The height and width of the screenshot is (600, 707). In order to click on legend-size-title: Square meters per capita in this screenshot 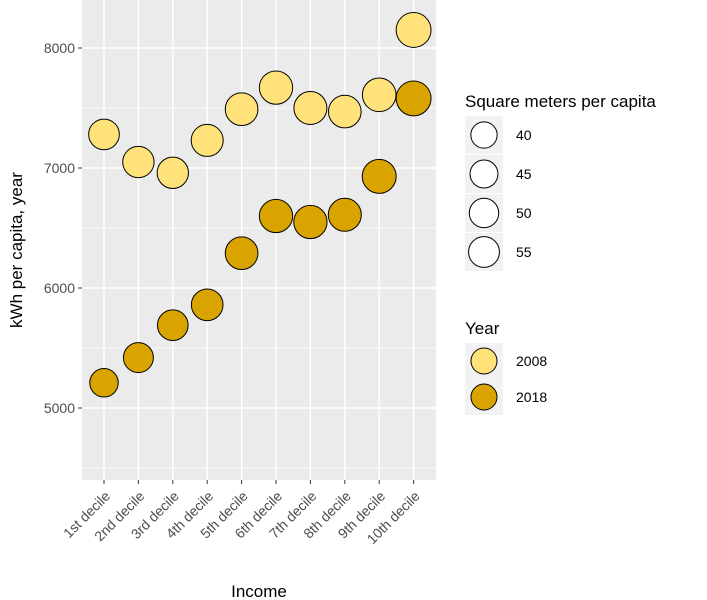, I will do `click(560, 101)`.